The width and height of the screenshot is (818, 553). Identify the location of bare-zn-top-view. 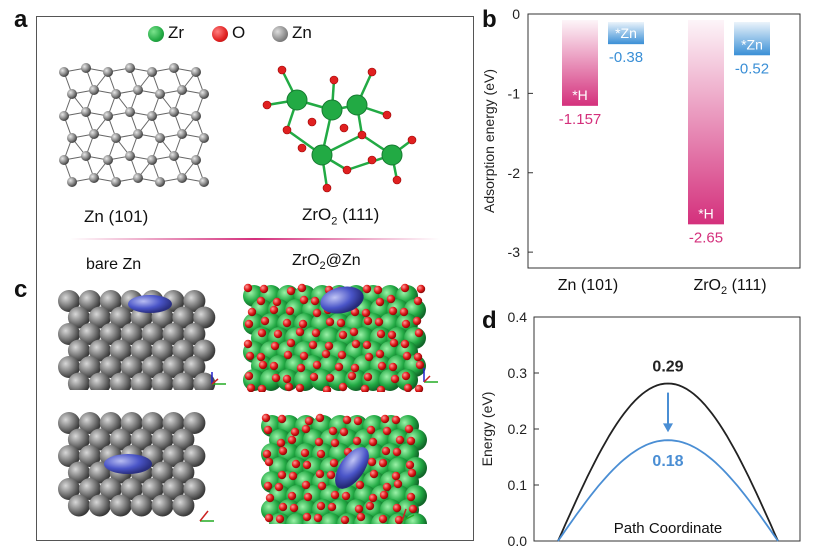
(132, 464).